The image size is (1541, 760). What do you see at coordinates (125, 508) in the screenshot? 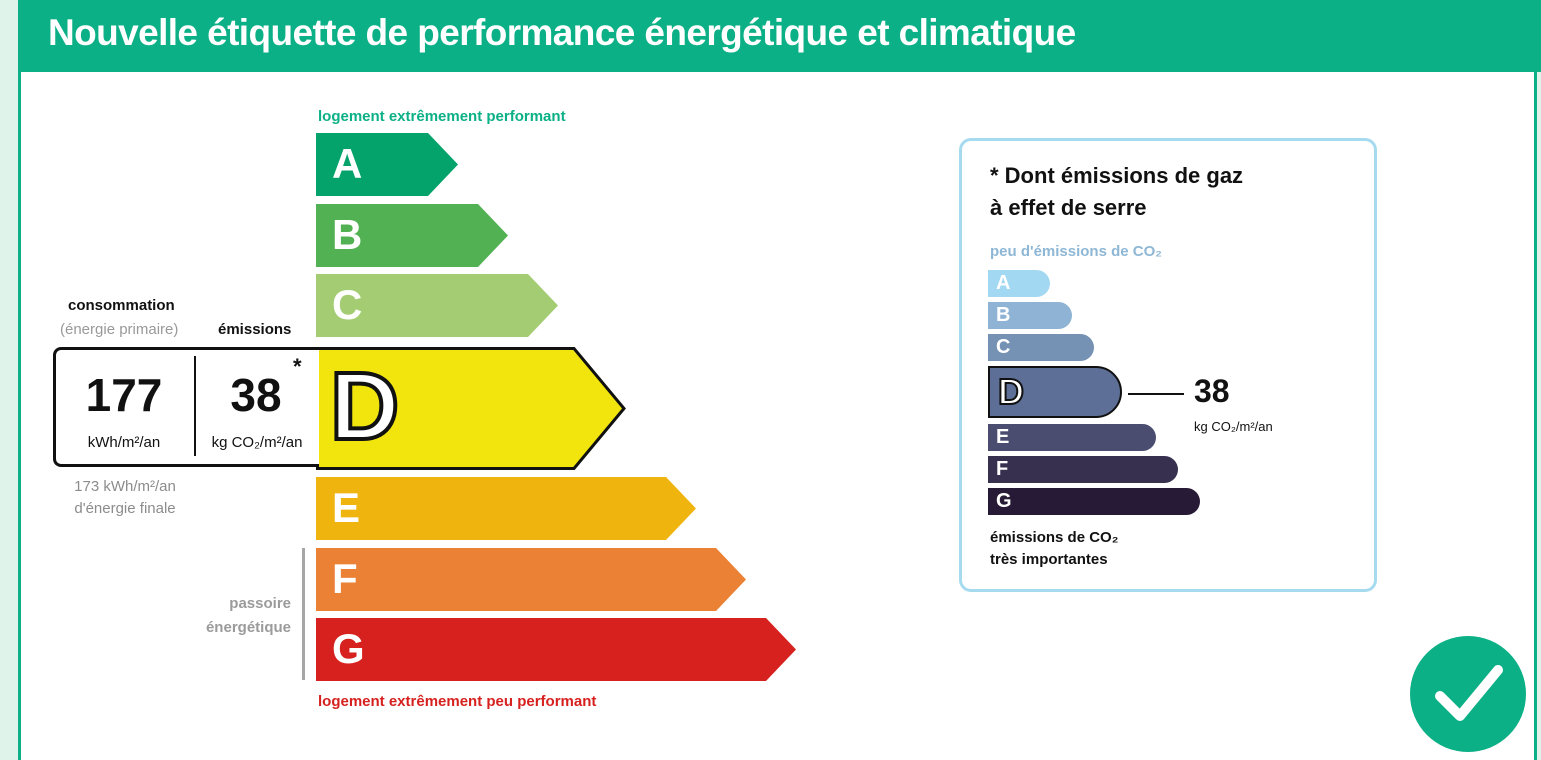
I see `final-energy-label: d'énergie finale` at bounding box center [125, 508].